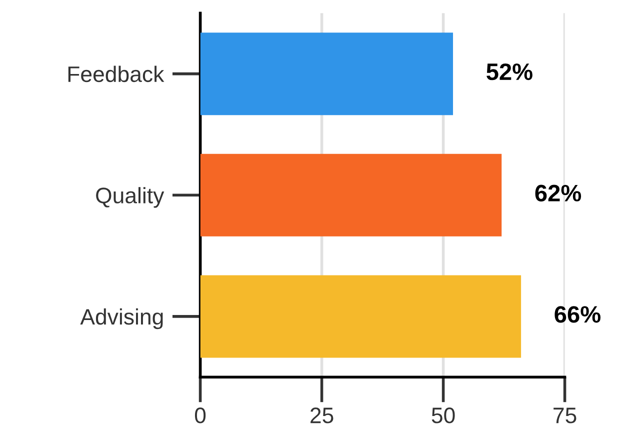  What do you see at coordinates (200, 416) in the screenshot?
I see `x-tick-label: 0` at bounding box center [200, 416].